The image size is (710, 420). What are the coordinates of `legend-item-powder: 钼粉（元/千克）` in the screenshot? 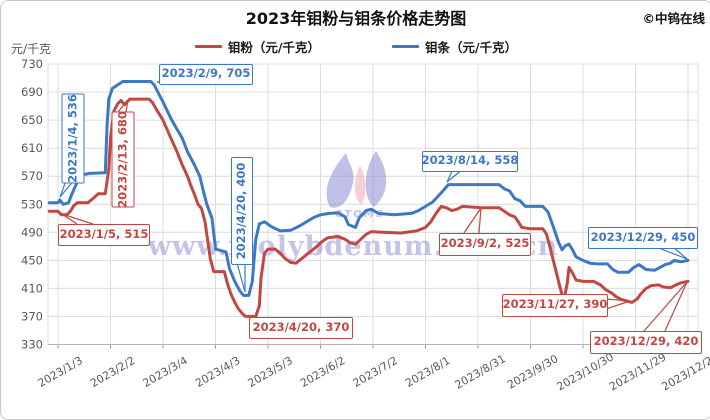 It's located at (257, 46).